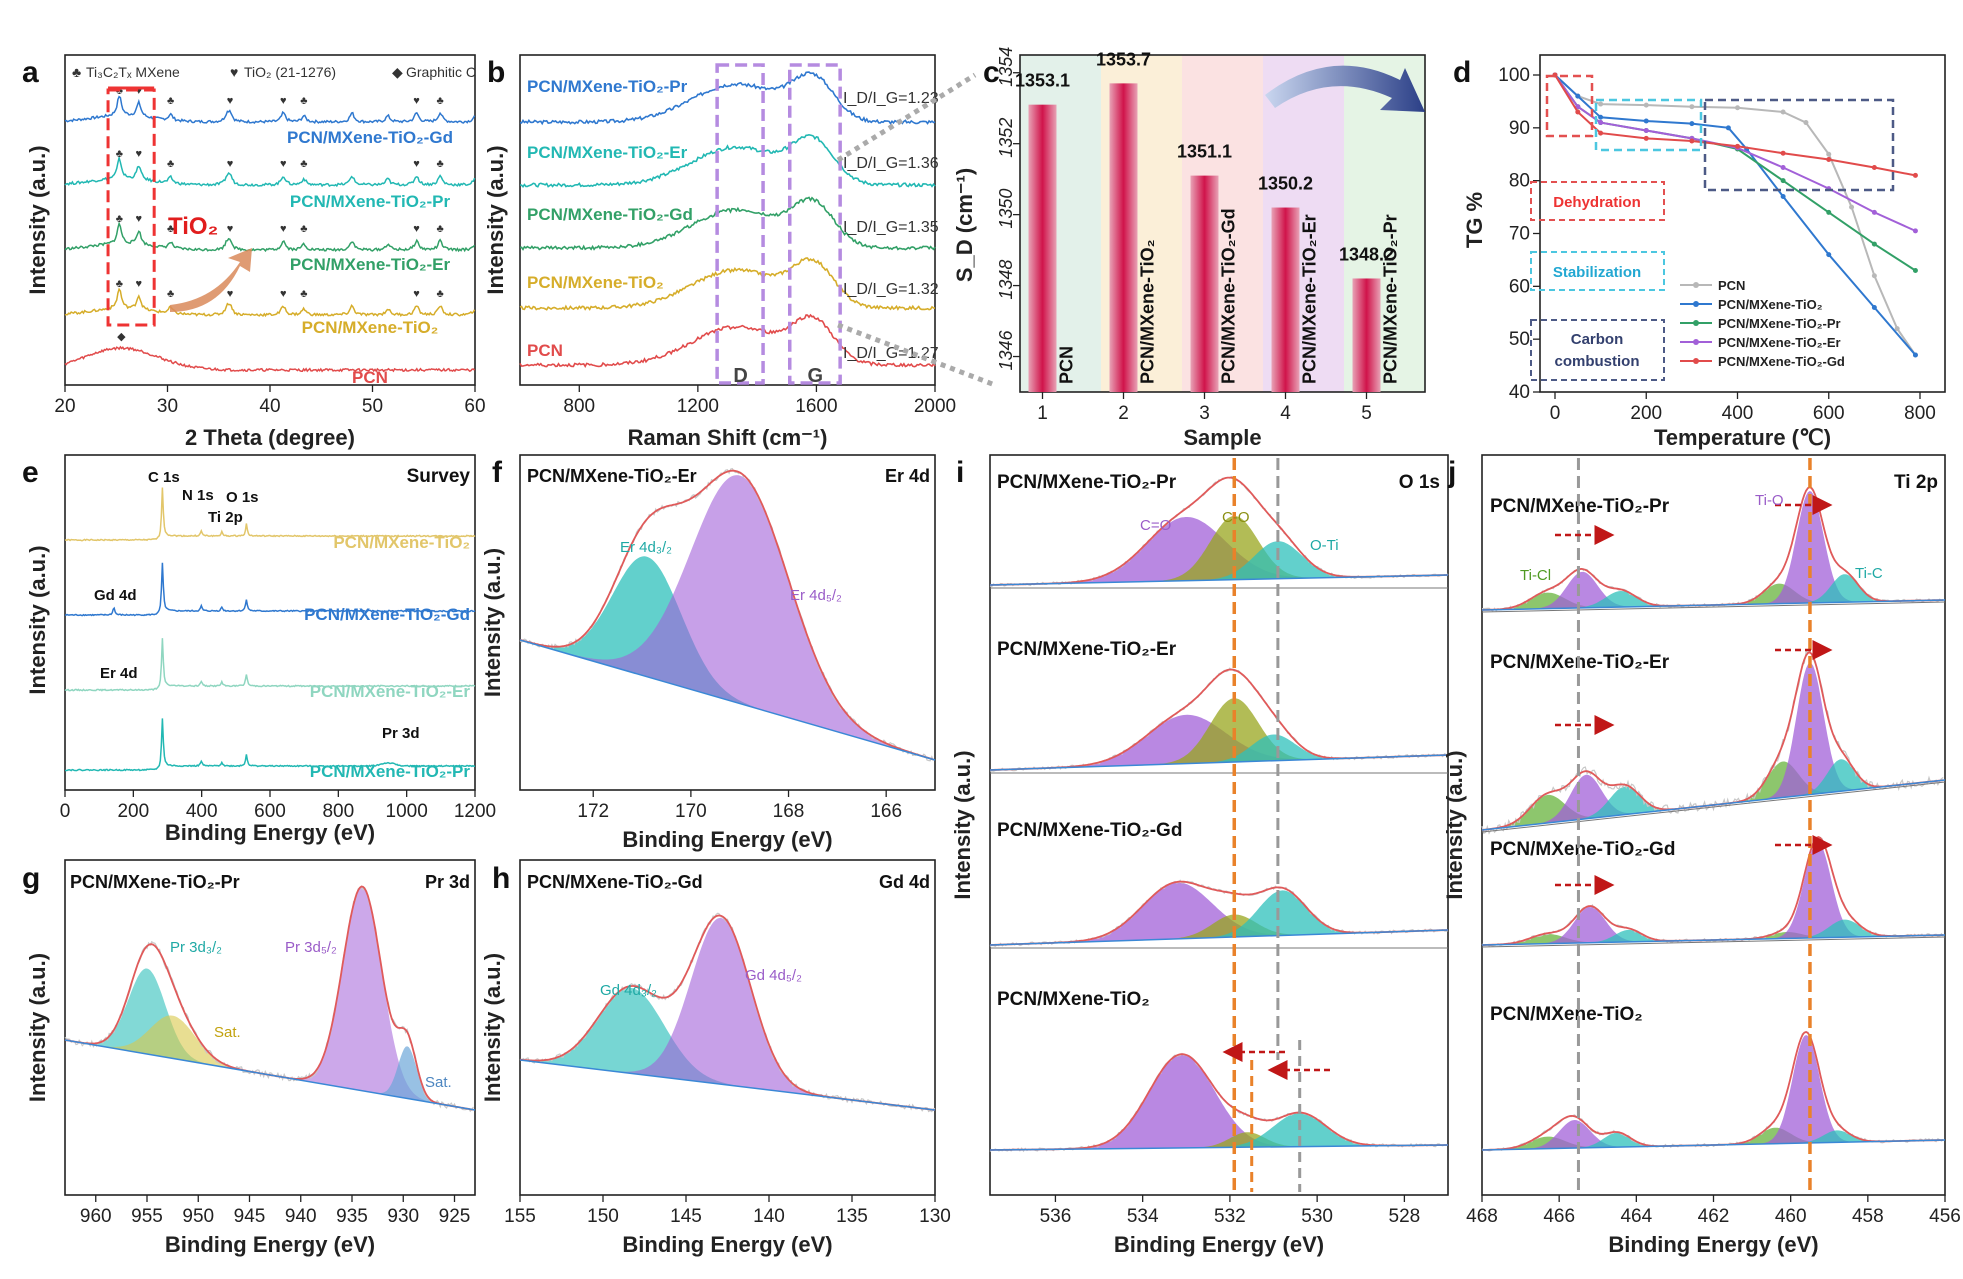 This screenshot has width=1963, height=1279. What do you see at coordinates (1868, 1216) in the screenshot?
I see `panel-j-x-tick-label: 458` at bounding box center [1868, 1216].